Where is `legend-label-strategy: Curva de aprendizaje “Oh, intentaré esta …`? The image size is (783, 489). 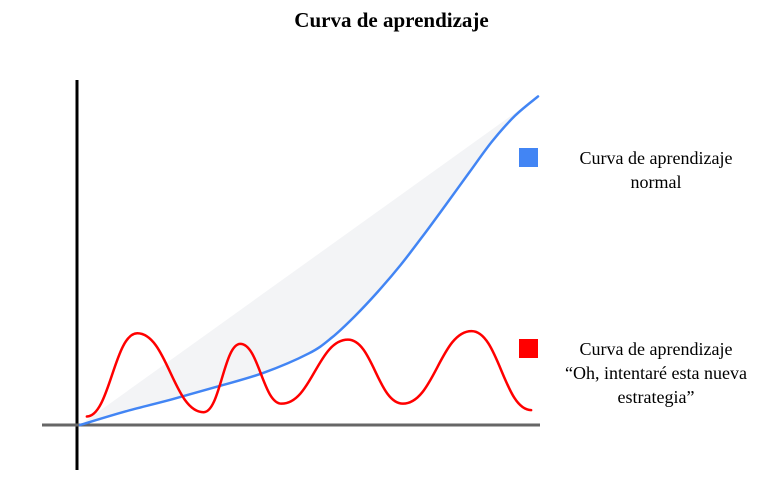
legend-label-strategy: Curva de aprendizaje “Oh, intentaré esta … is located at coordinates (656, 373).